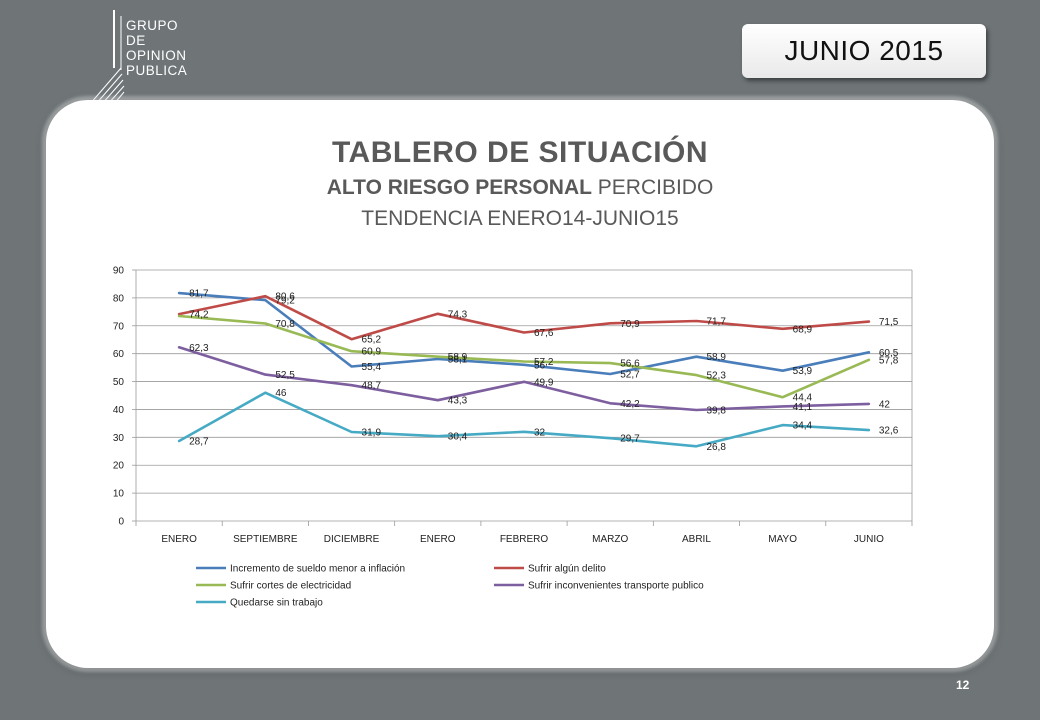 This screenshot has height=720, width=1040. Describe the element at coordinates (567, 569) in the screenshot. I see `legend-label-2: Sufrir algún delito` at that location.